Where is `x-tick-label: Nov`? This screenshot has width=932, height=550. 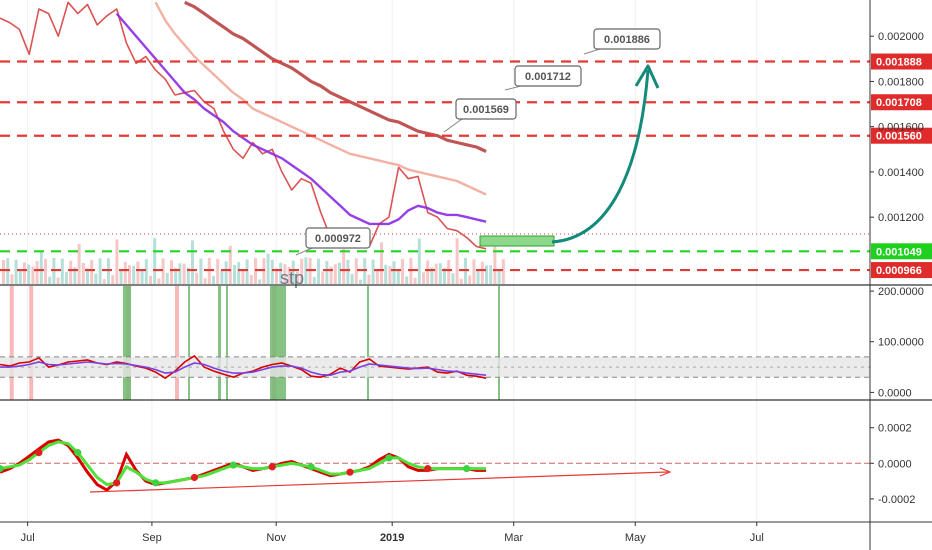 x-tick-label: Nov is located at coordinates (276, 538).